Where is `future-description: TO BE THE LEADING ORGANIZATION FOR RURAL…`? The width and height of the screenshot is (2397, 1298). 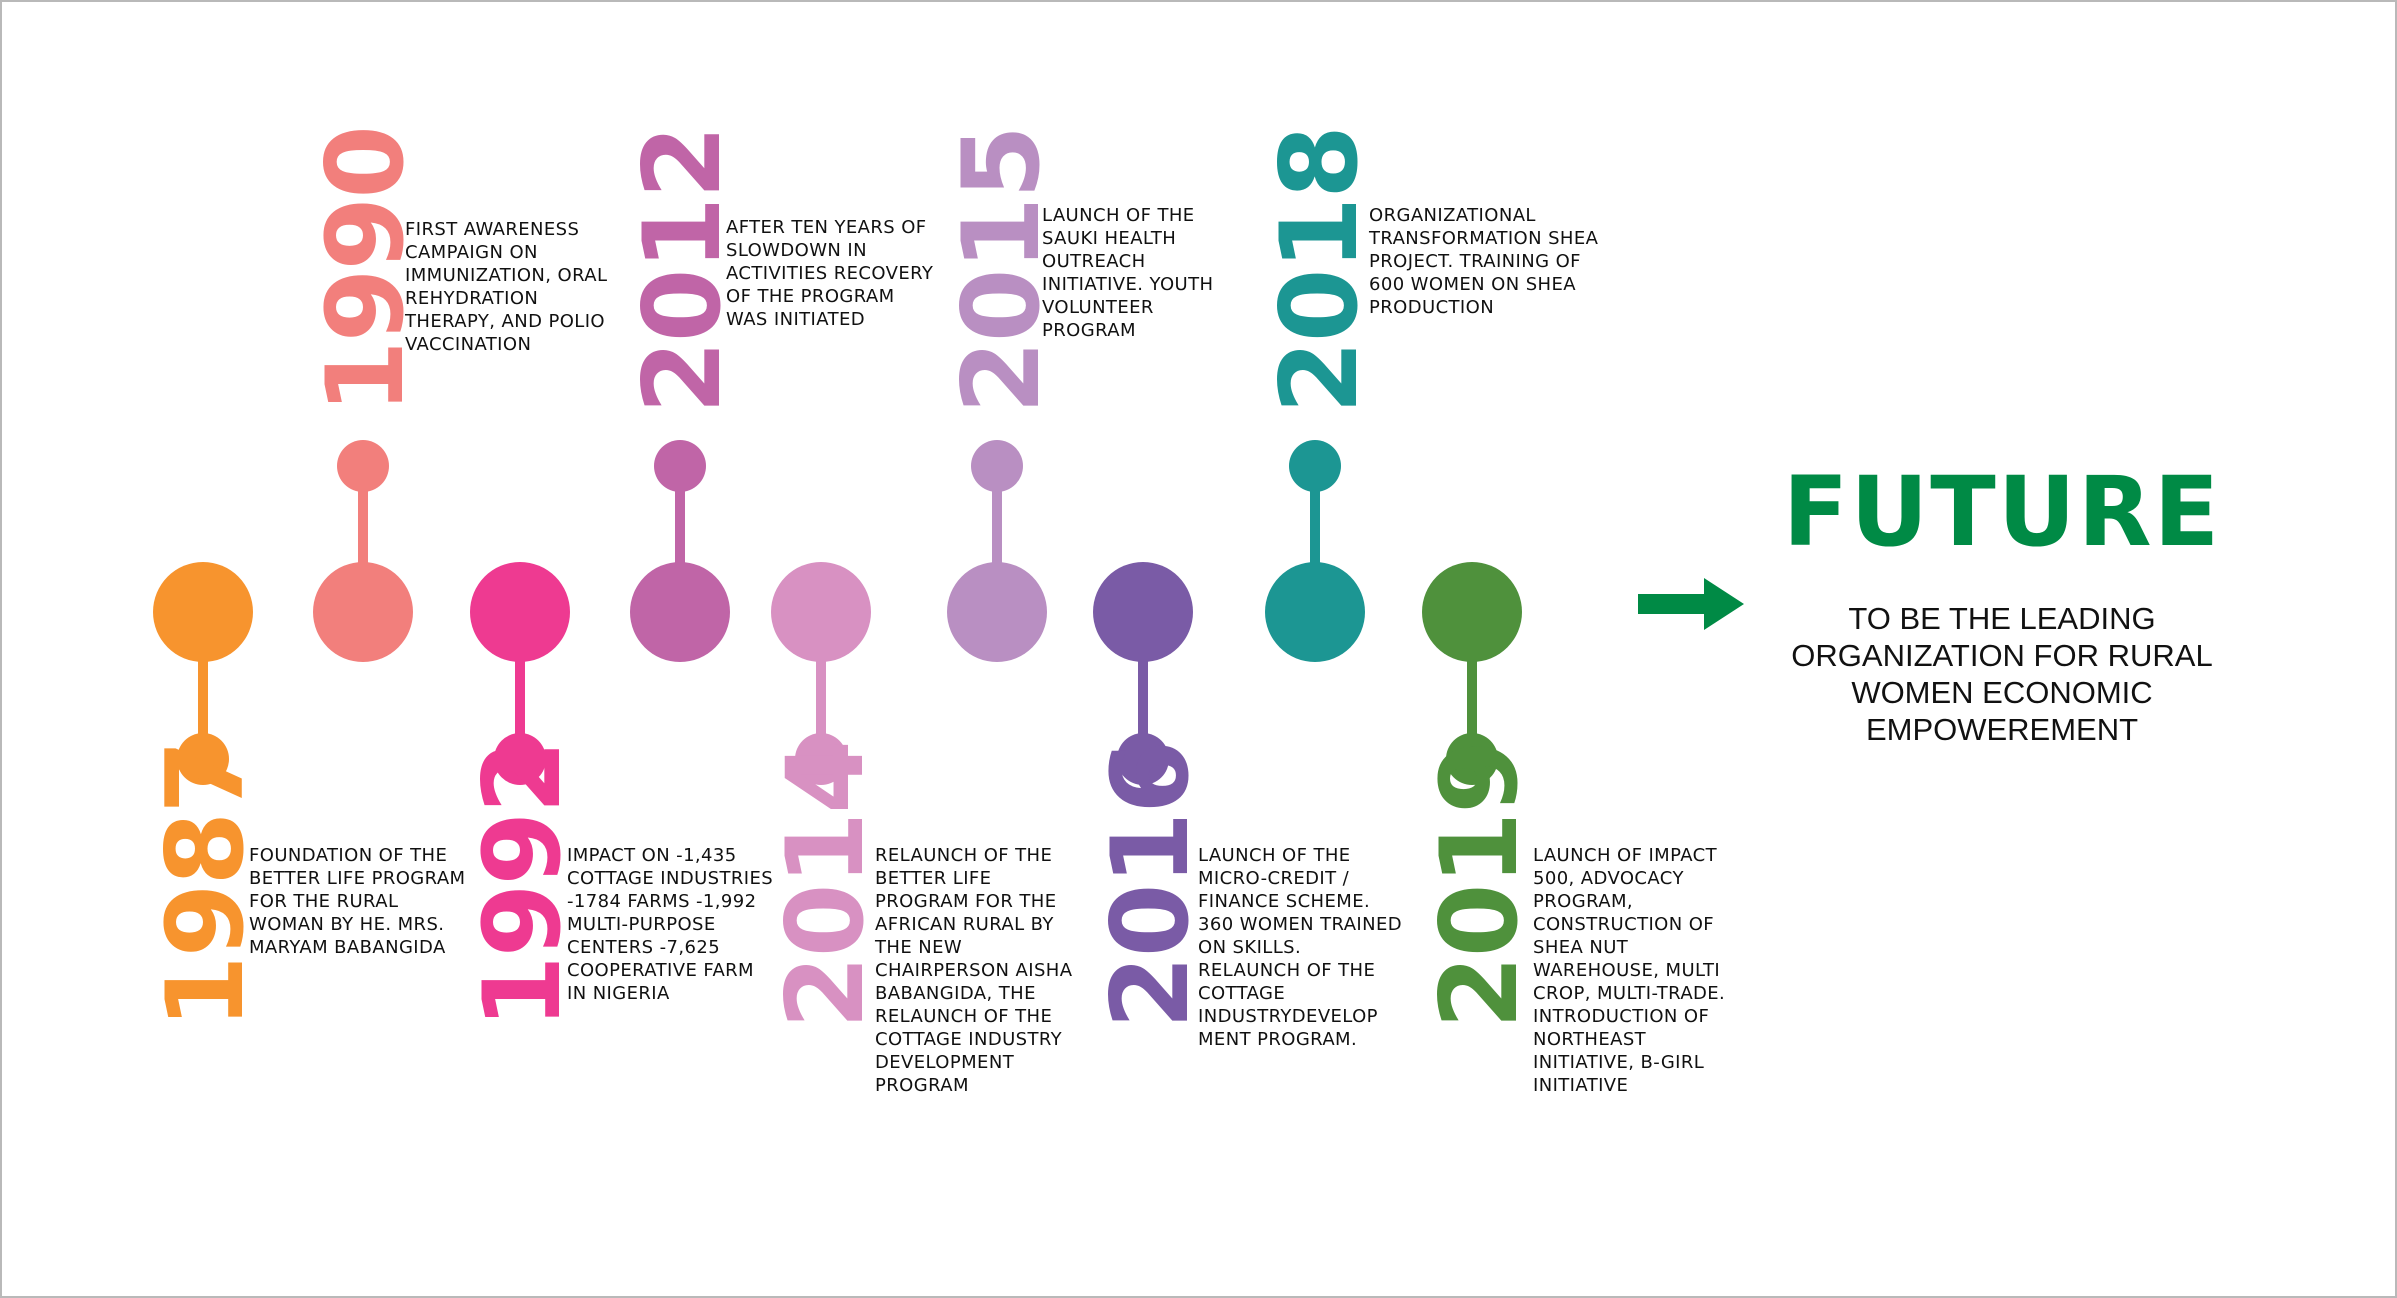
future-description: TO BE THE LEADING ORGANIZATION FOR RURAL… is located at coordinates (2002, 674).